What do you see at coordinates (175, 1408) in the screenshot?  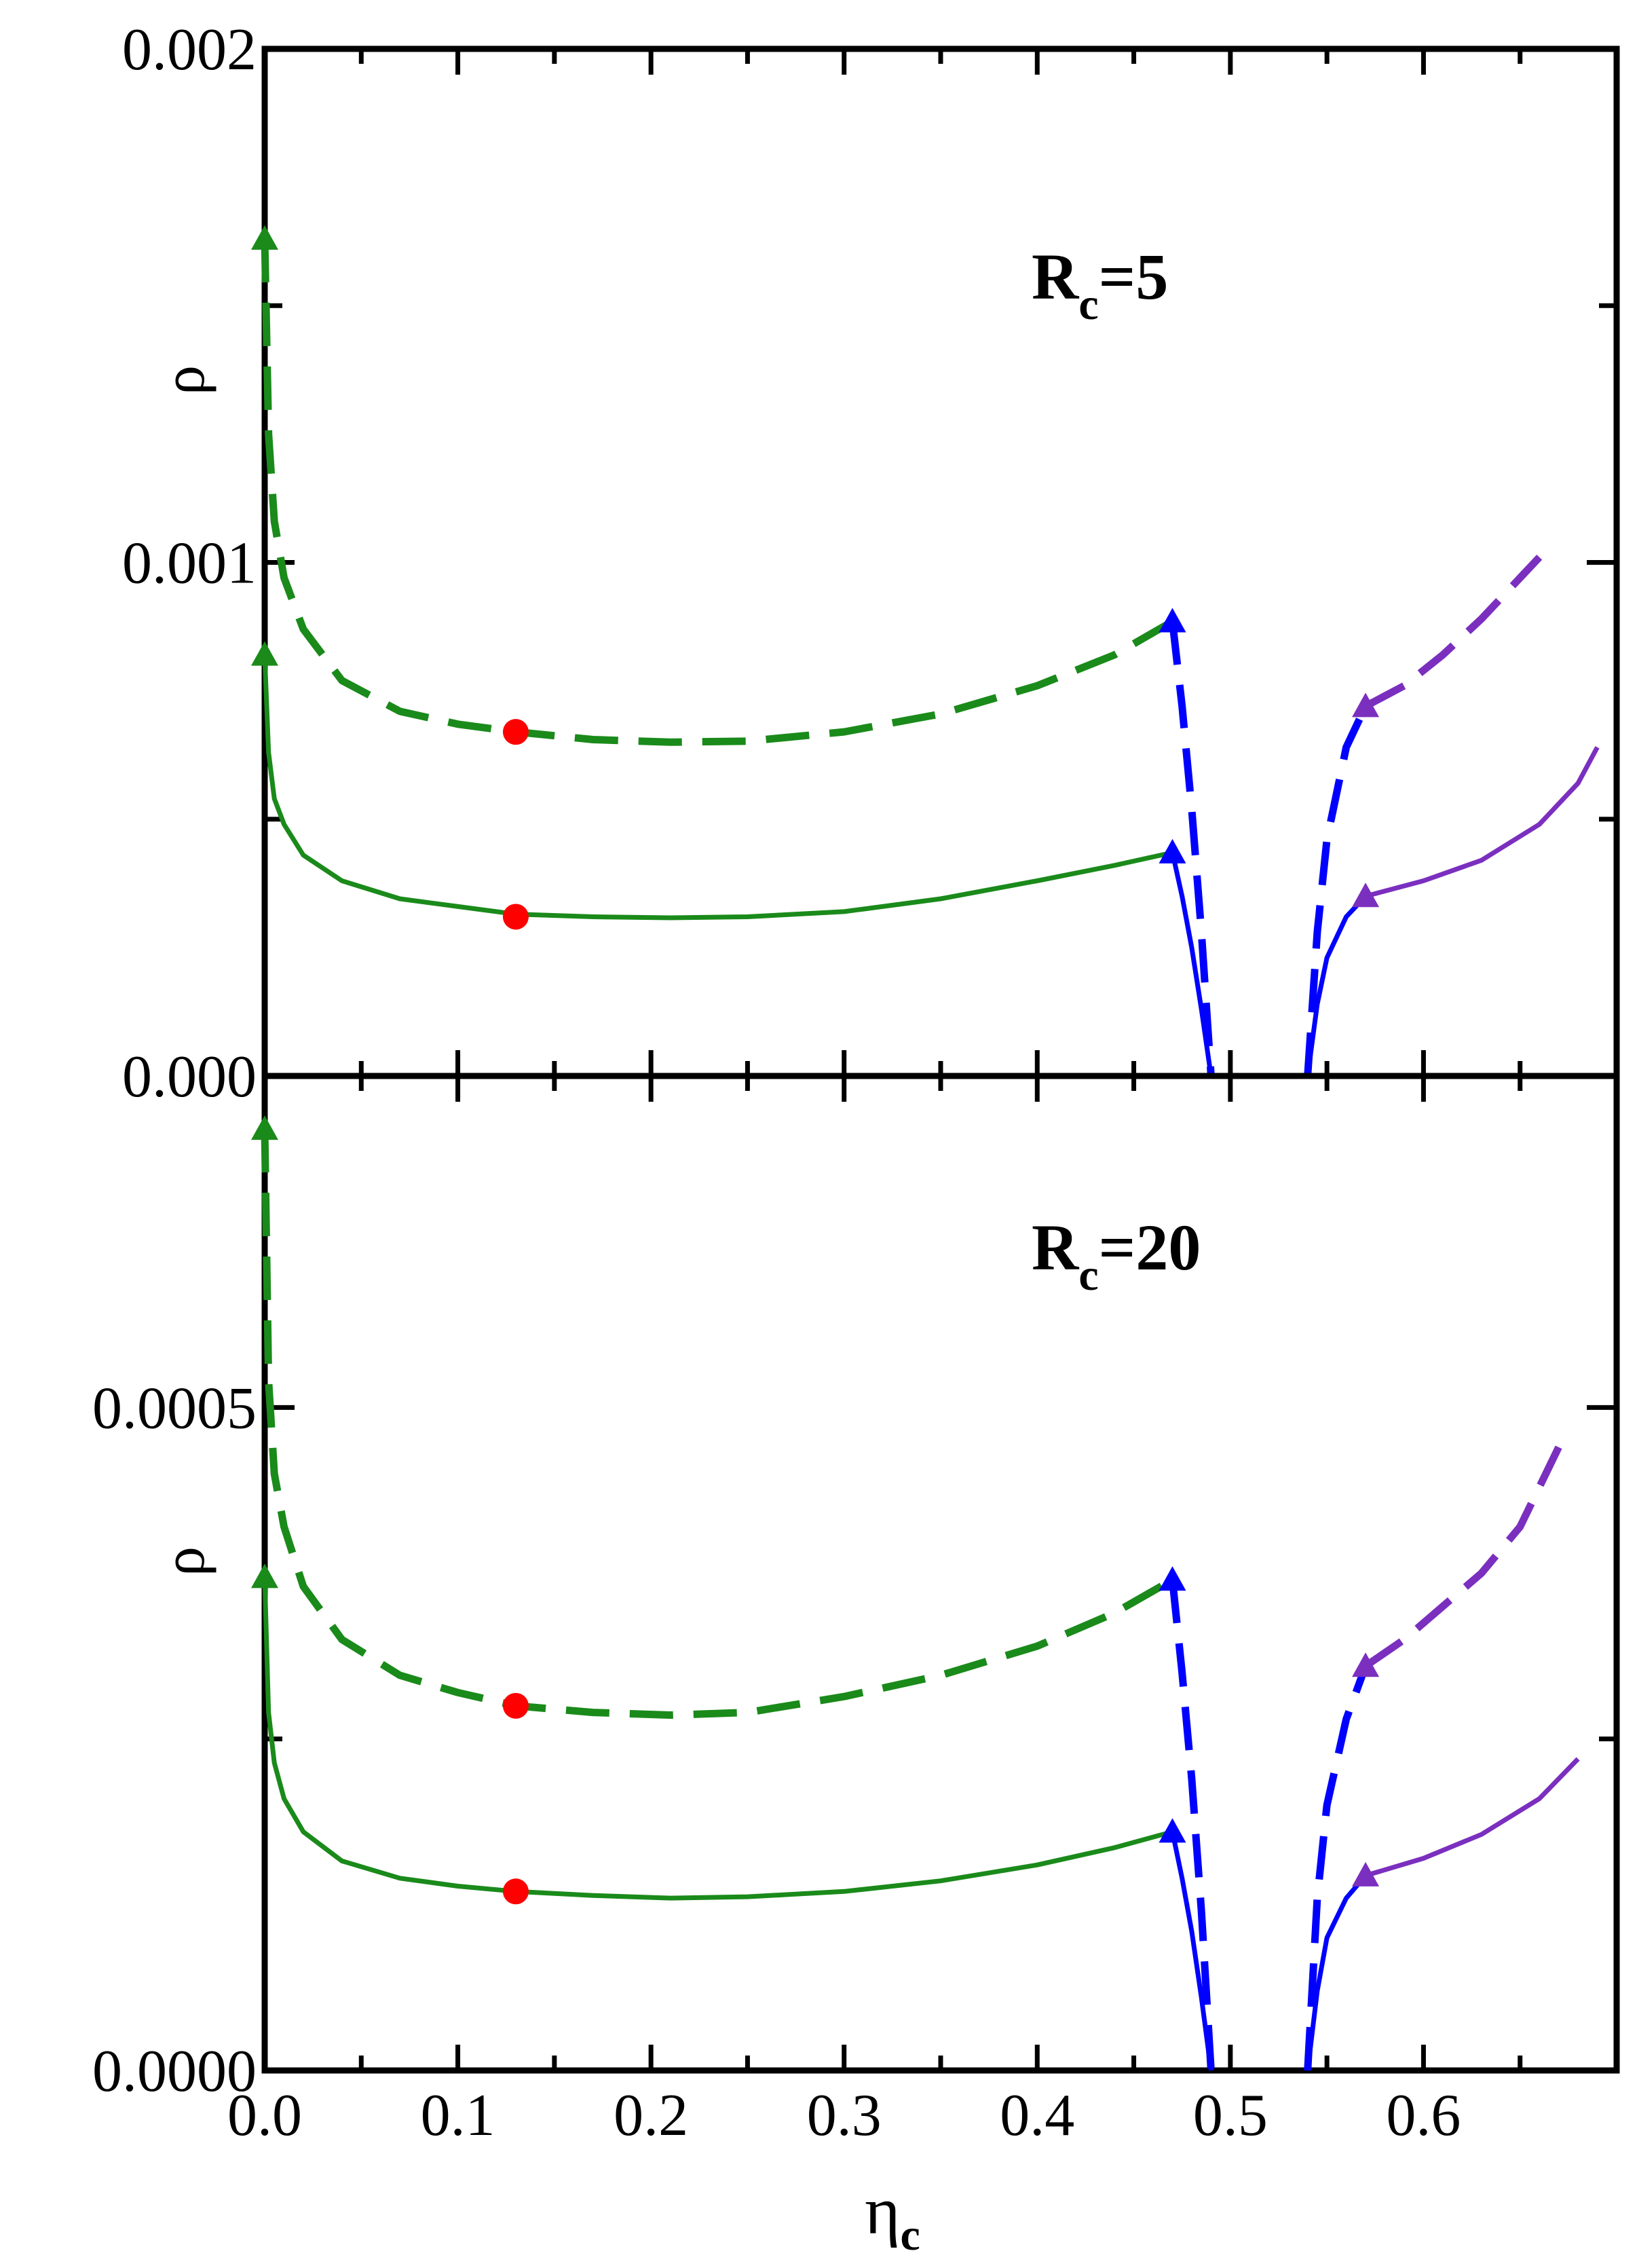 I see `y-tick-label: 0.0005` at bounding box center [175, 1408].